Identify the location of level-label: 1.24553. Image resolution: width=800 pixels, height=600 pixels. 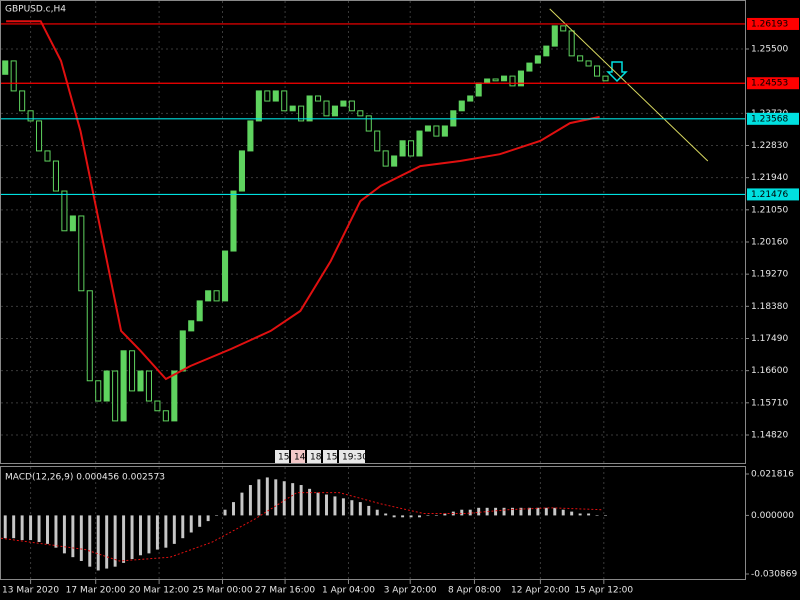
(769, 84).